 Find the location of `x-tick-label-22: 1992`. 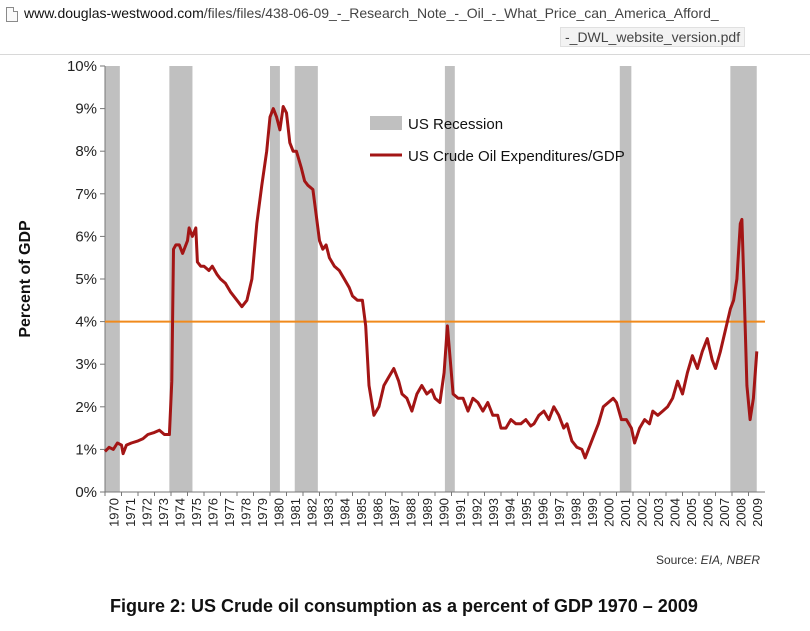

x-tick-label-22: 1992 is located at coordinates (476, 512).